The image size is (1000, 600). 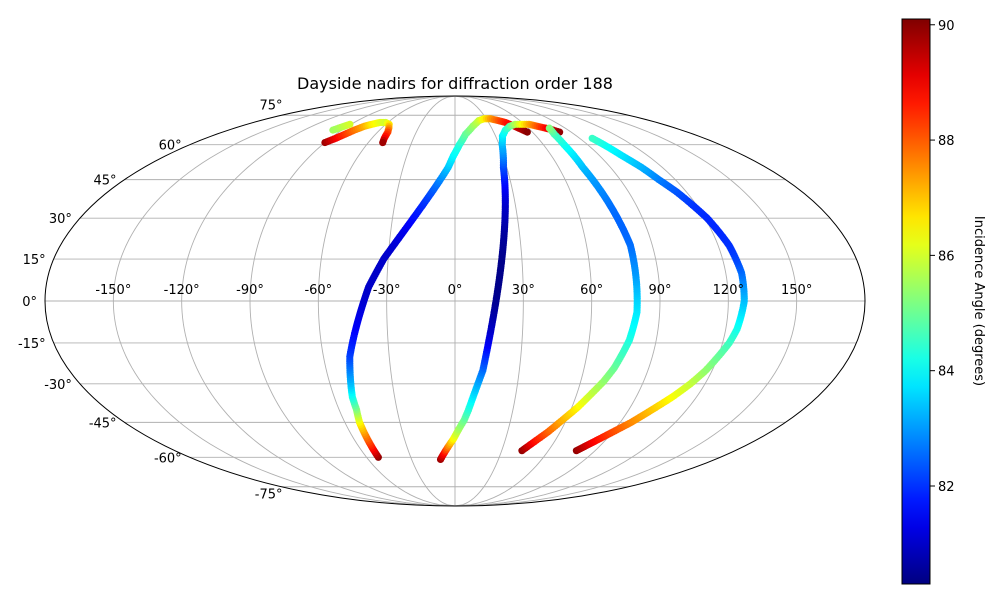 I want to click on lat-tick-label: -30°, so click(x=58, y=385).